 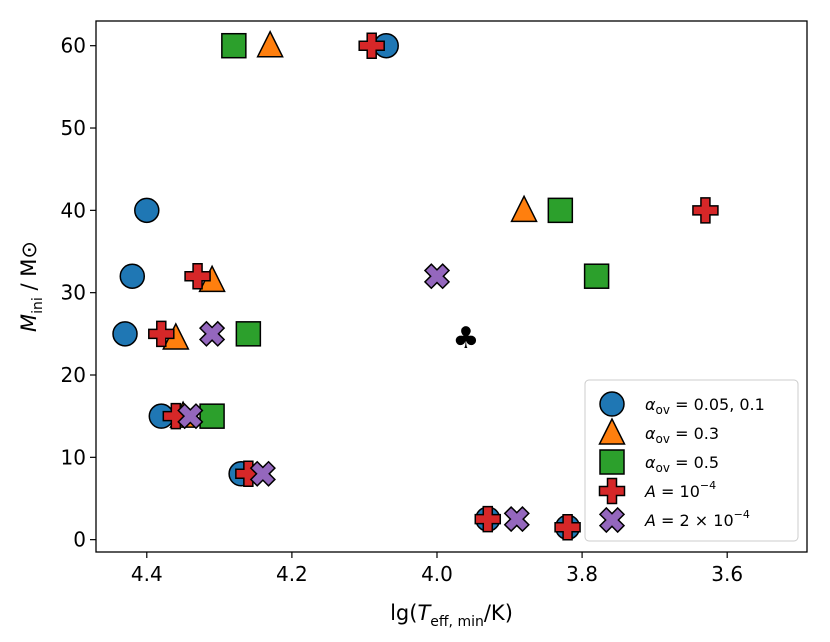 I want to click on x-axis-label: lg(Teff, min/K), so click(x=451, y=615).